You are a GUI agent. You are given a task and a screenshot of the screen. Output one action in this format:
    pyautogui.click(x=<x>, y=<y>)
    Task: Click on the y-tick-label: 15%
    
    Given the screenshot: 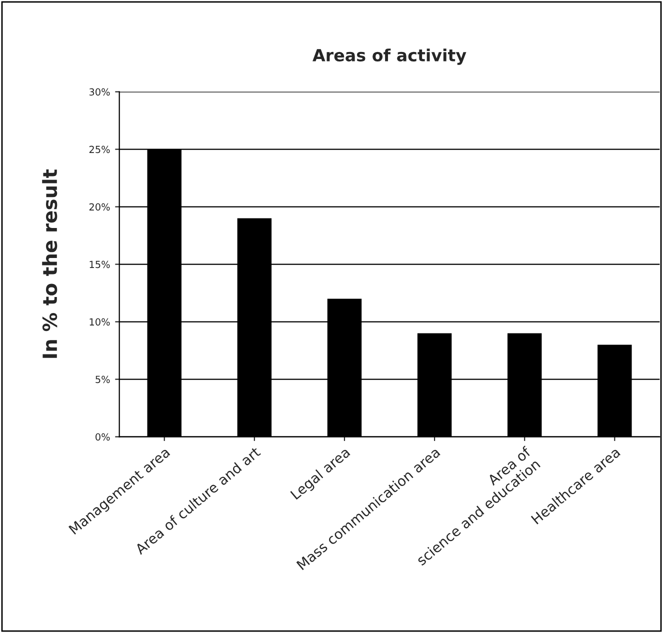 What is the action you would take?
    pyautogui.click(x=100, y=264)
    